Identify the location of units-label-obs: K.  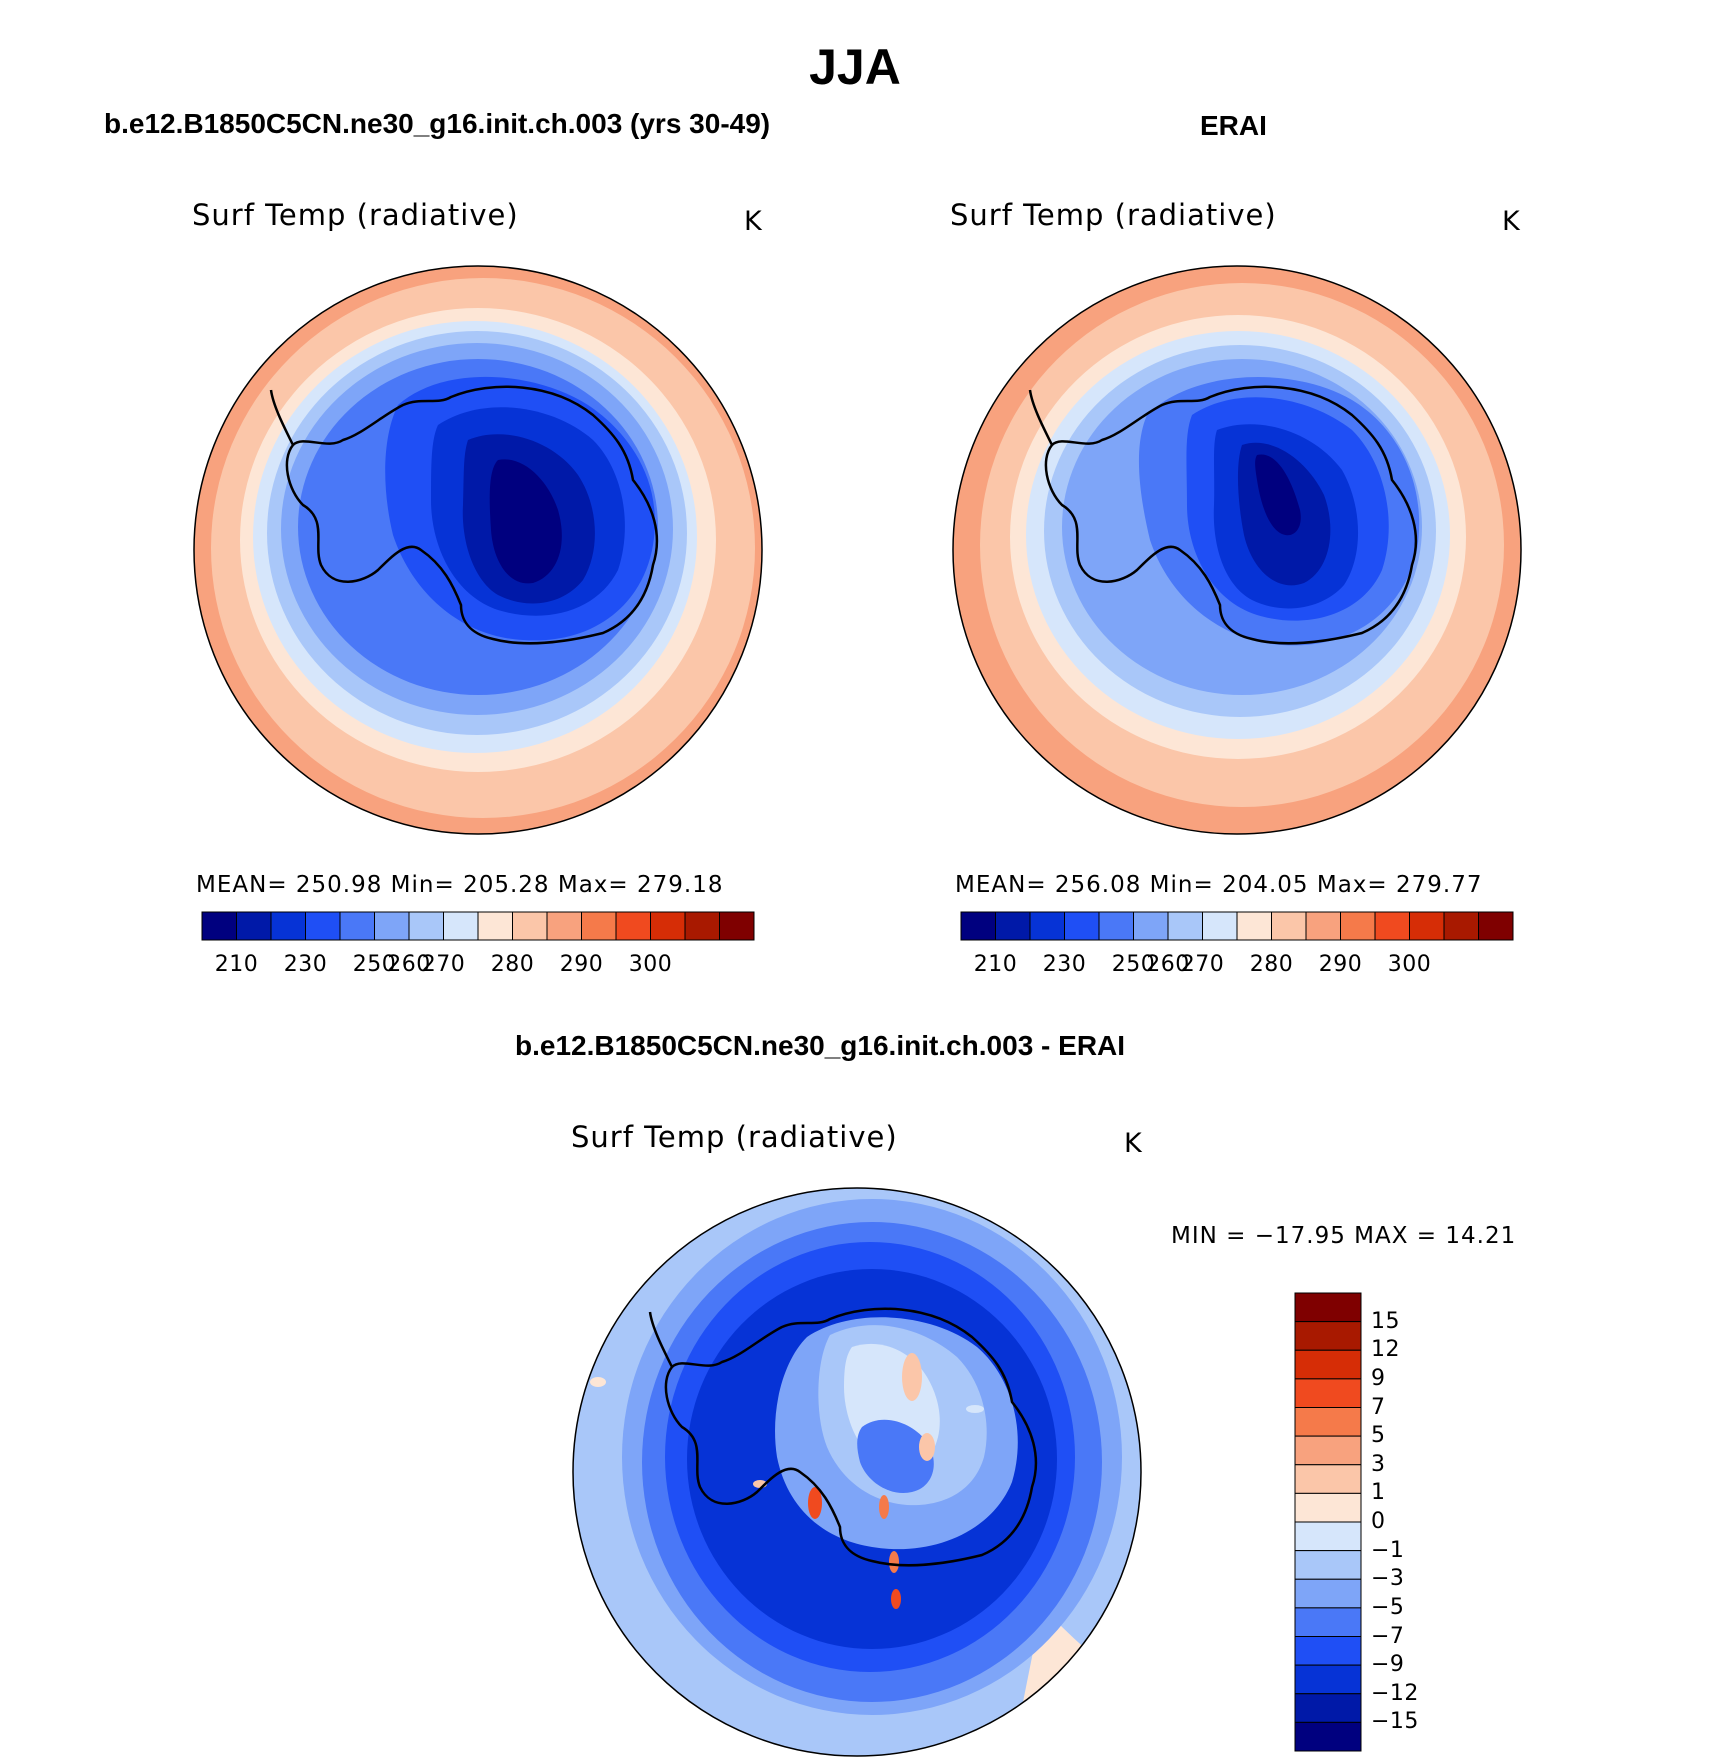
(1511, 221).